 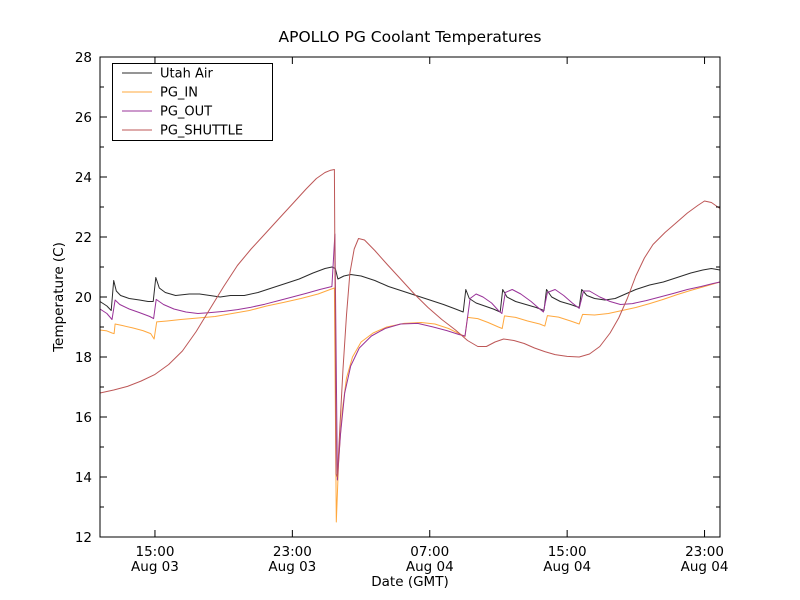 I want to click on y-tick-label: 22, so click(x=83, y=238).